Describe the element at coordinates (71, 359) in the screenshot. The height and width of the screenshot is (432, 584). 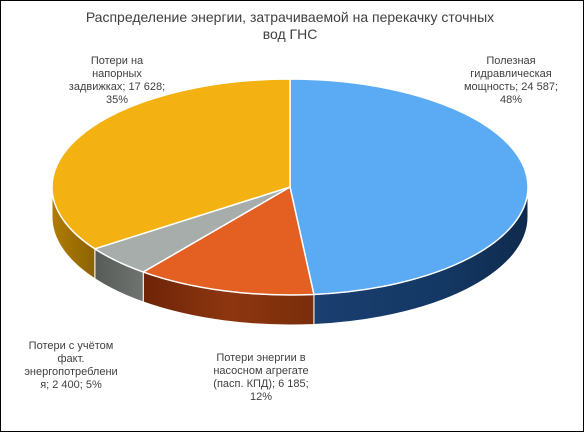
I see `data-label-line: факт.` at that location.